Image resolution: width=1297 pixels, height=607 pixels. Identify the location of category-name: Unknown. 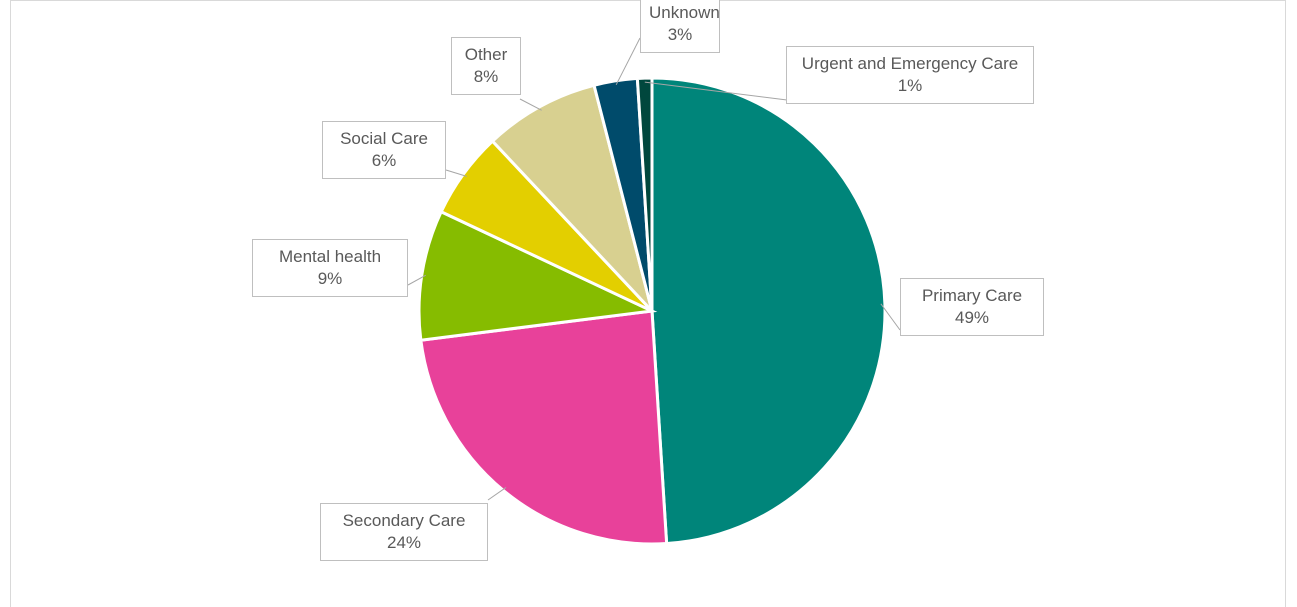
(684, 12).